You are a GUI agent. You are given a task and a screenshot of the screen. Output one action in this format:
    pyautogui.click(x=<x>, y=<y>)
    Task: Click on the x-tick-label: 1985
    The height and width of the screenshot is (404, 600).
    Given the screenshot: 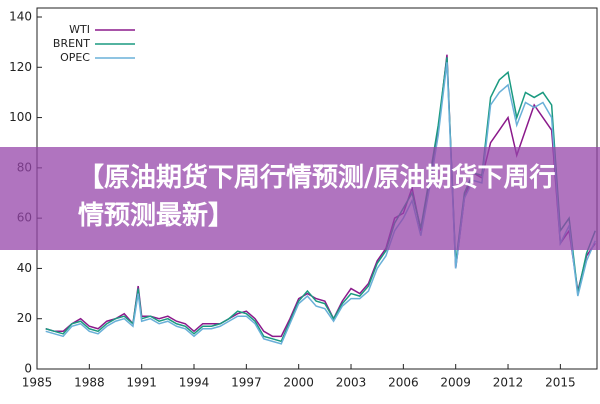 What is the action you would take?
    pyautogui.click(x=37, y=383)
    